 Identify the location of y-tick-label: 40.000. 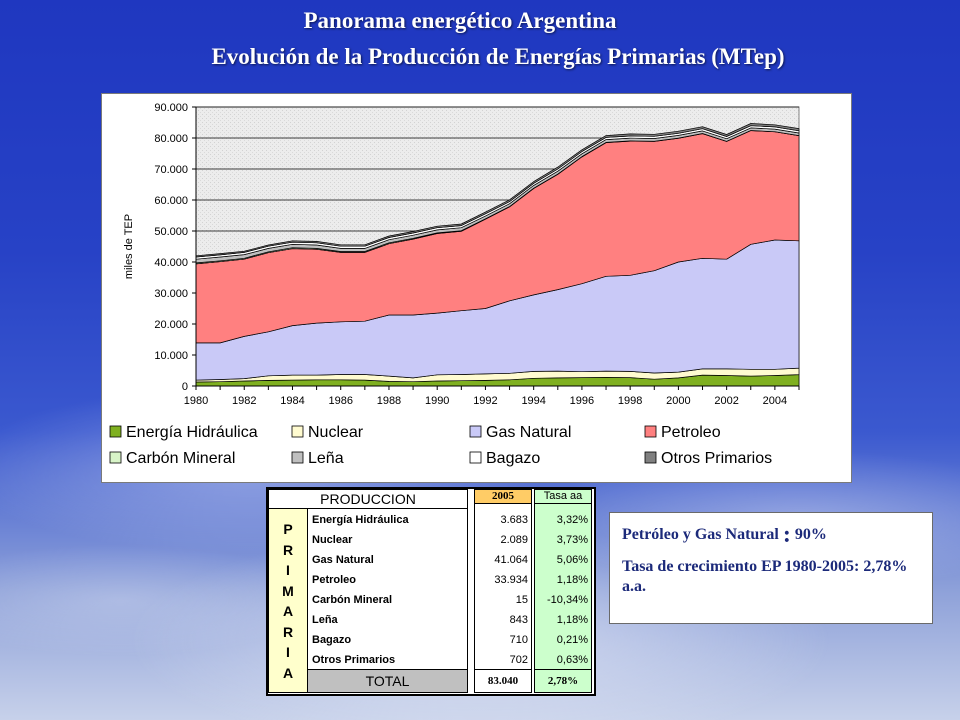
(171, 263).